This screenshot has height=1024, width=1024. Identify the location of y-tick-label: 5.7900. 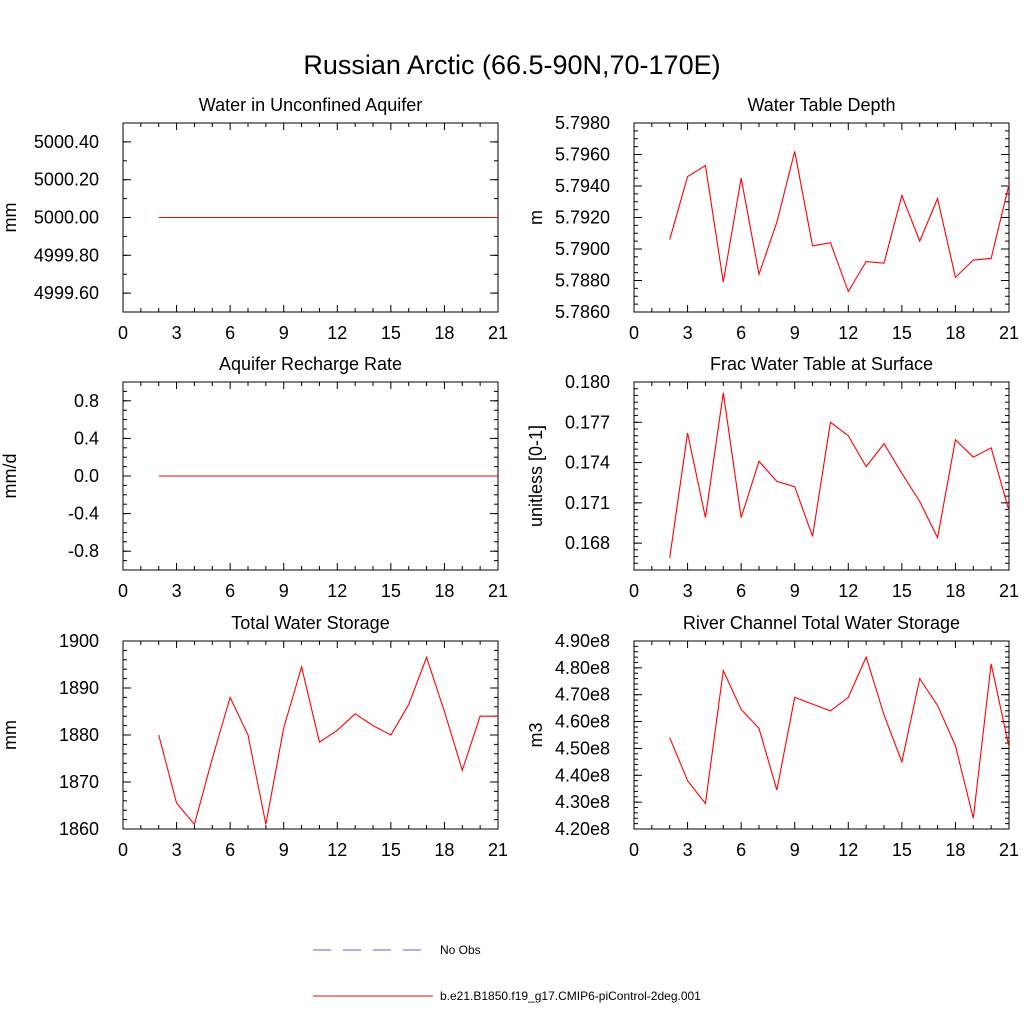
(582, 249).